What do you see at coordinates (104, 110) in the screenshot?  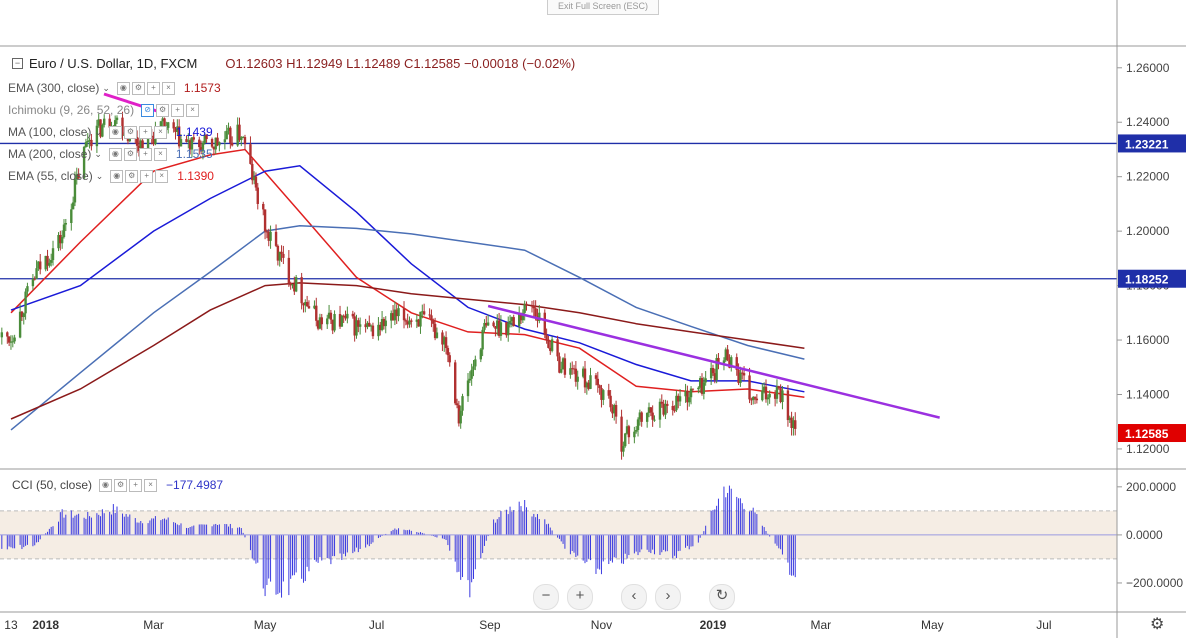 I see `indicator-ichimoku: Ichimoku (9, 26, 52, 26) ⊘ ⚙ + ×` at bounding box center [104, 110].